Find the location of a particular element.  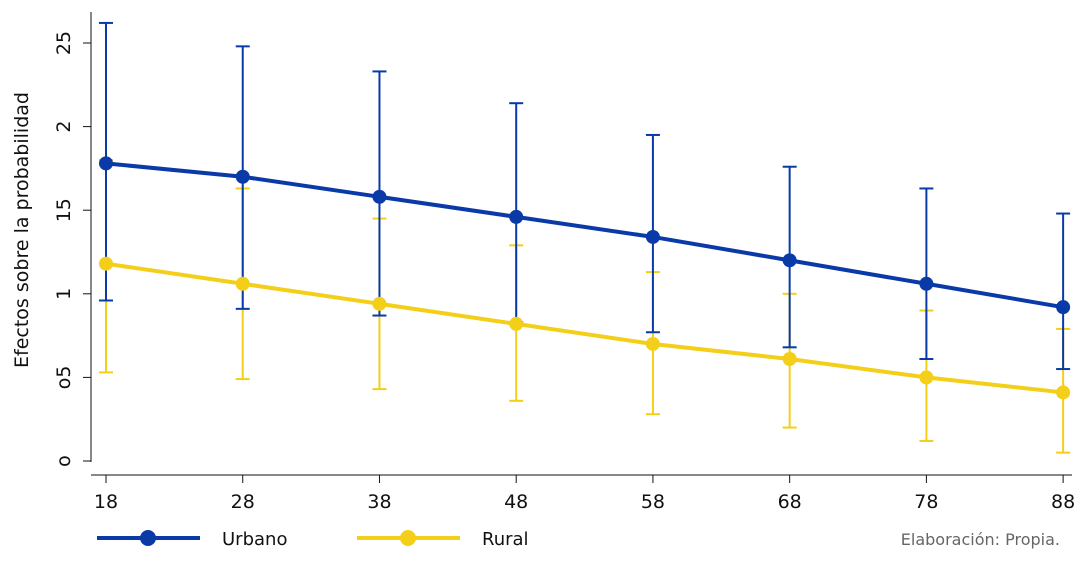

legend-label-urbano: Urbano is located at coordinates (254, 539).